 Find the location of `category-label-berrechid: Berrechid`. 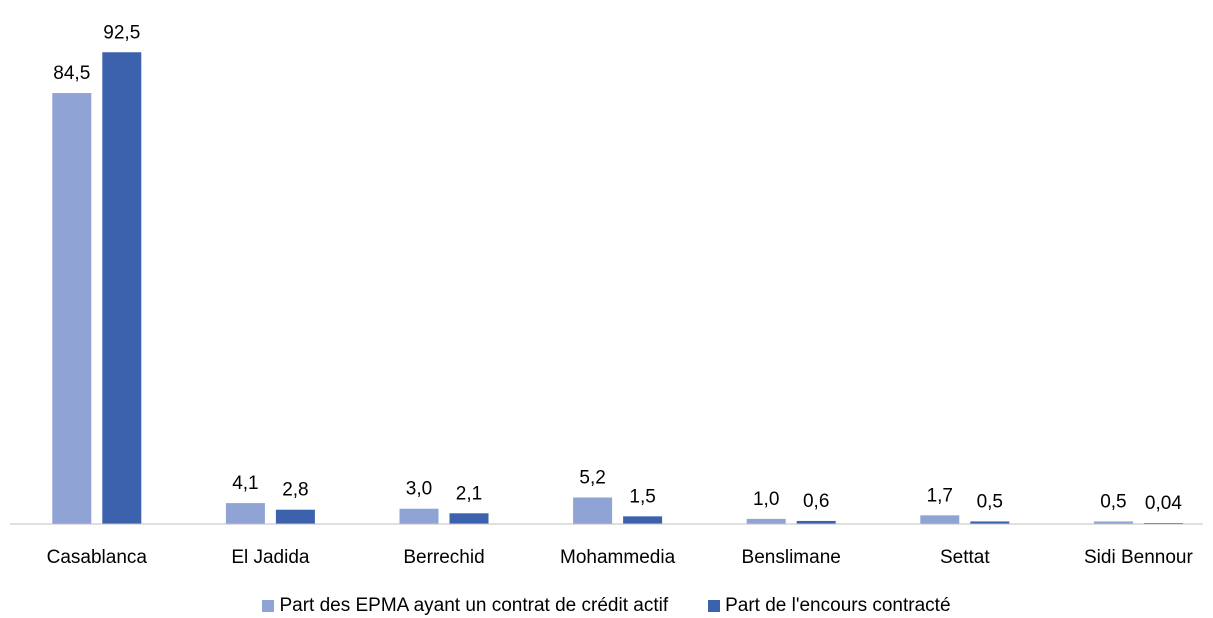

category-label-berrechid: Berrechid is located at coordinates (443, 557).